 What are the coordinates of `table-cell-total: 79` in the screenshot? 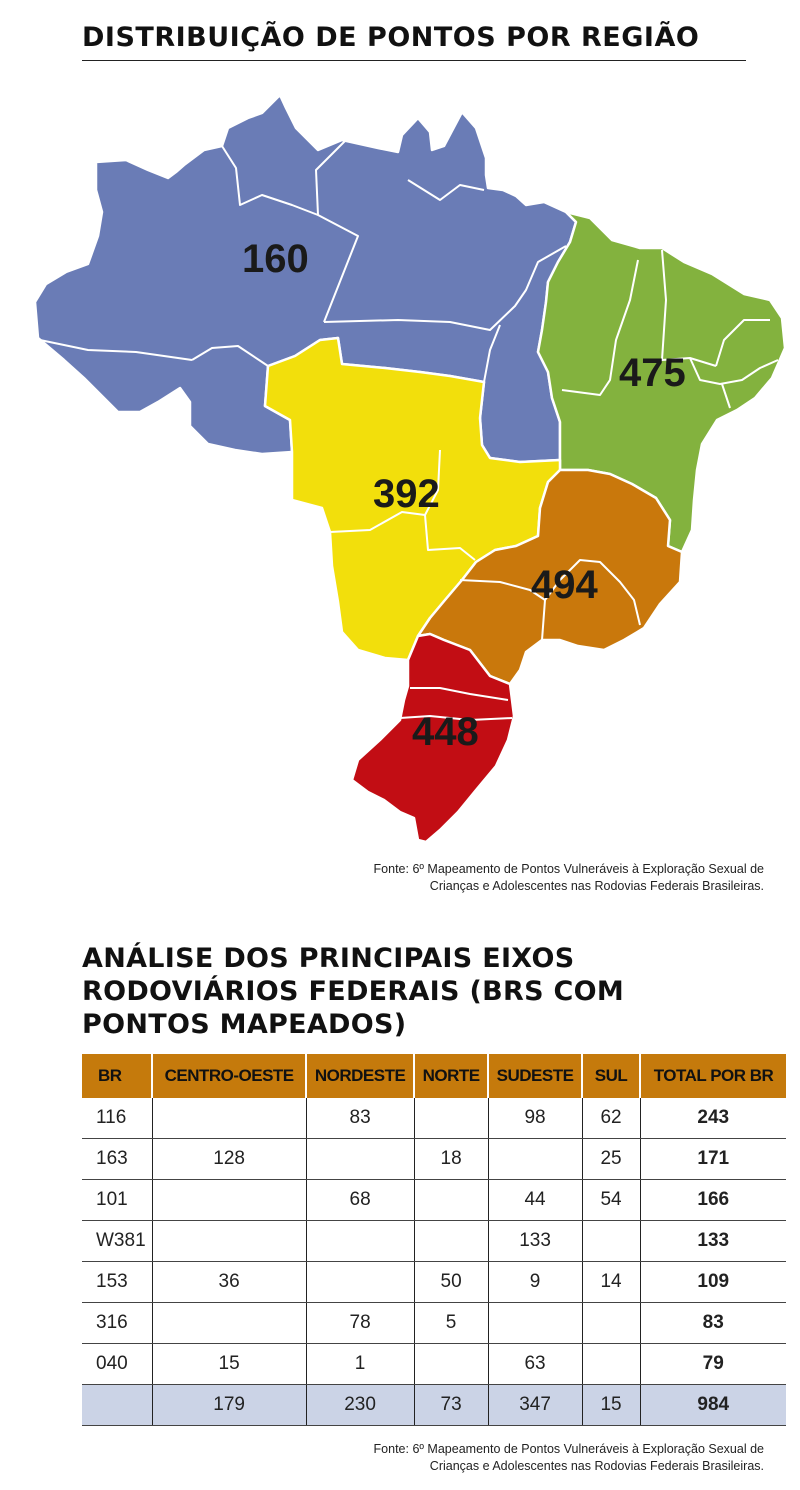 It's located at (712, 1364).